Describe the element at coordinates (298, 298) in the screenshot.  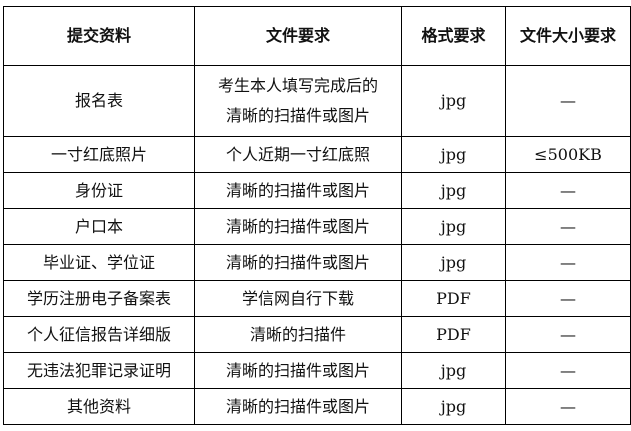
I see `requirement-cell: 学信网自行下载` at that location.